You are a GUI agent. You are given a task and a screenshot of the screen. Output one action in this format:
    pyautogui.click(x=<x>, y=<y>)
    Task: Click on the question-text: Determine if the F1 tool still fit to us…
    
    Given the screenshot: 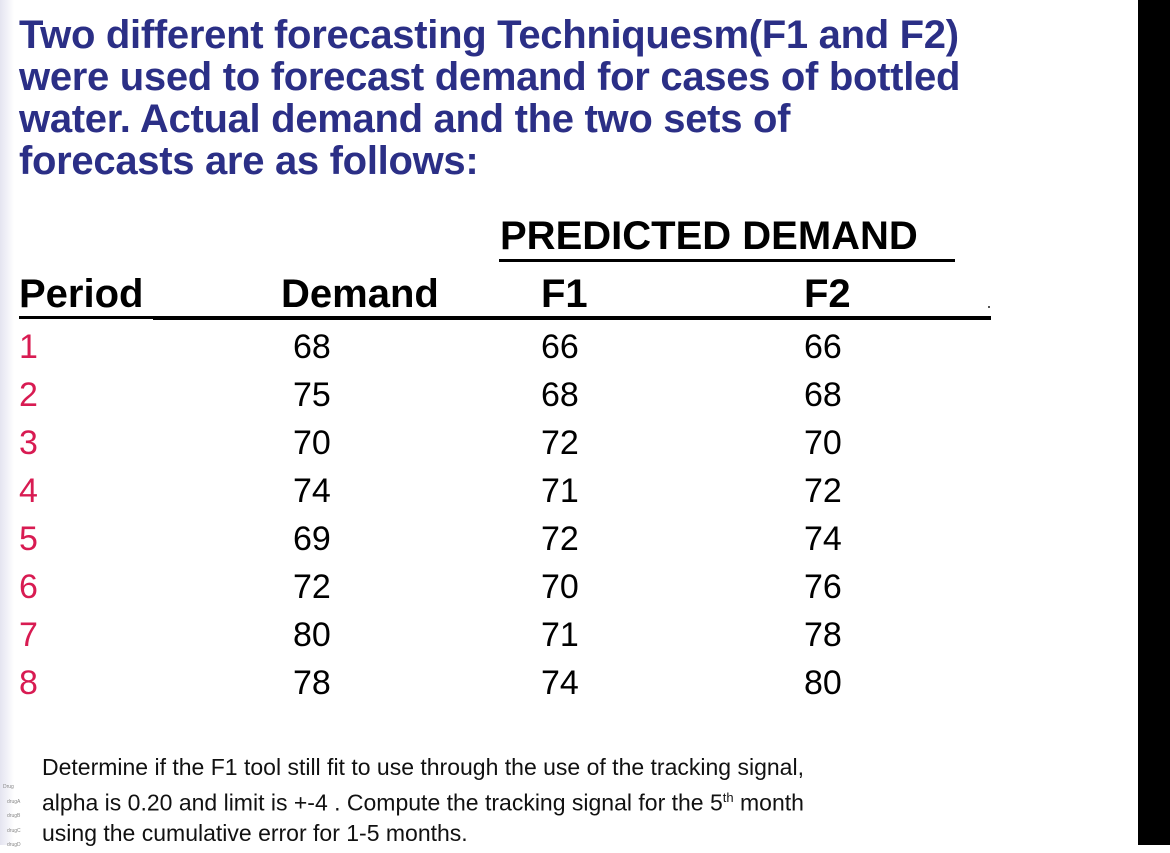 What is the action you would take?
    pyautogui.click(x=492, y=800)
    